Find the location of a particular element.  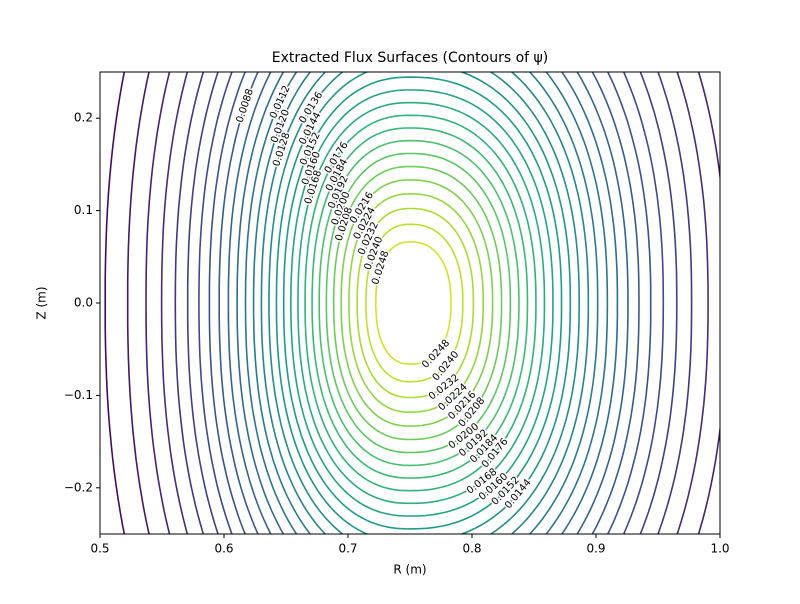

y-tick-label: 0.1 is located at coordinates (83, 210).